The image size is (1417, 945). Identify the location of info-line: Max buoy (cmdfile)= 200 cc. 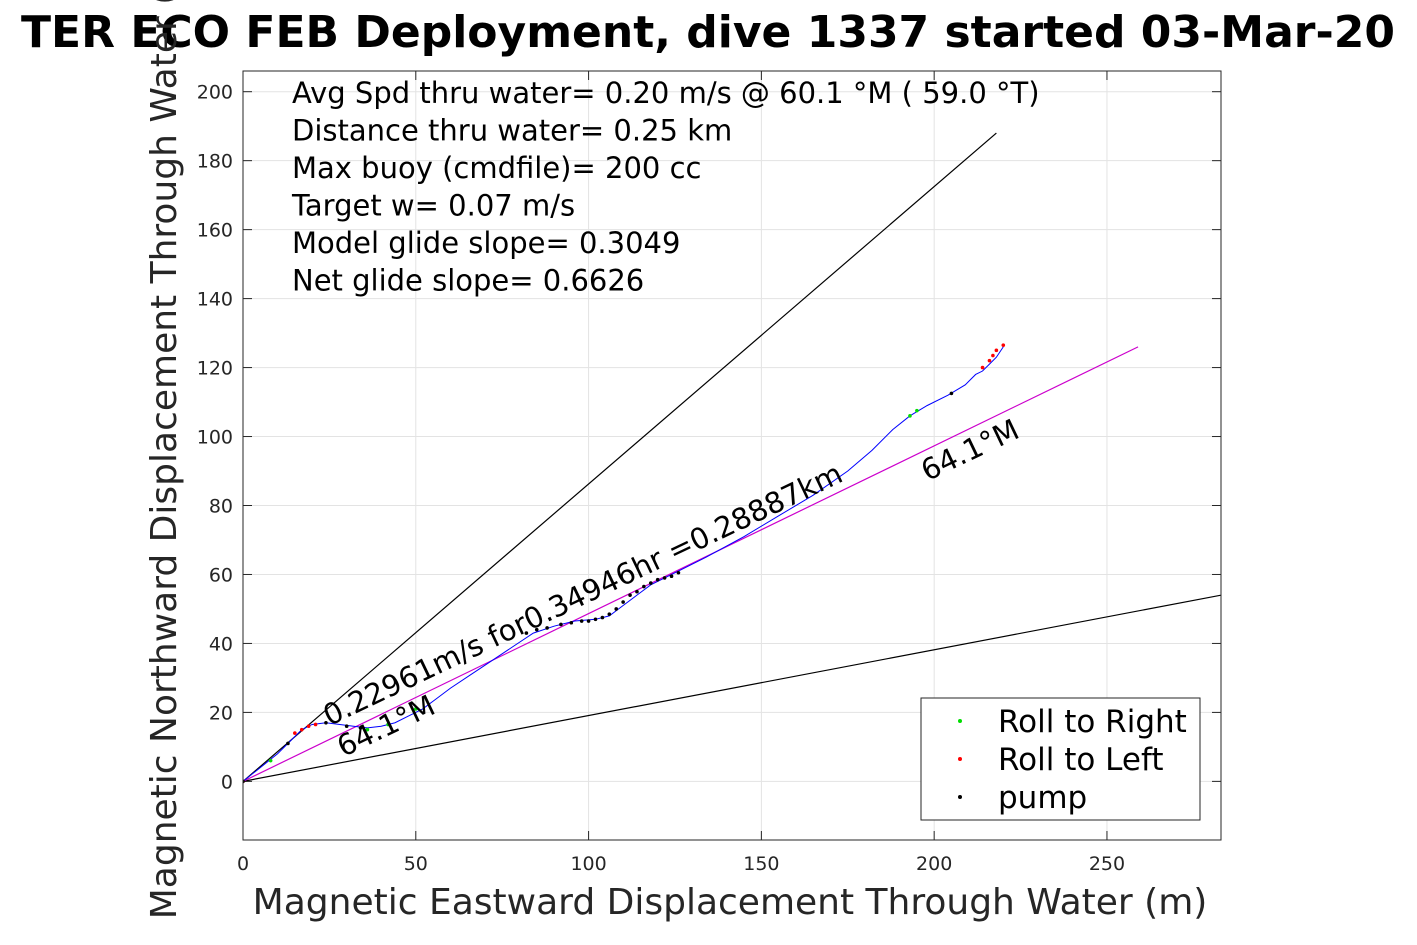
(496, 168).